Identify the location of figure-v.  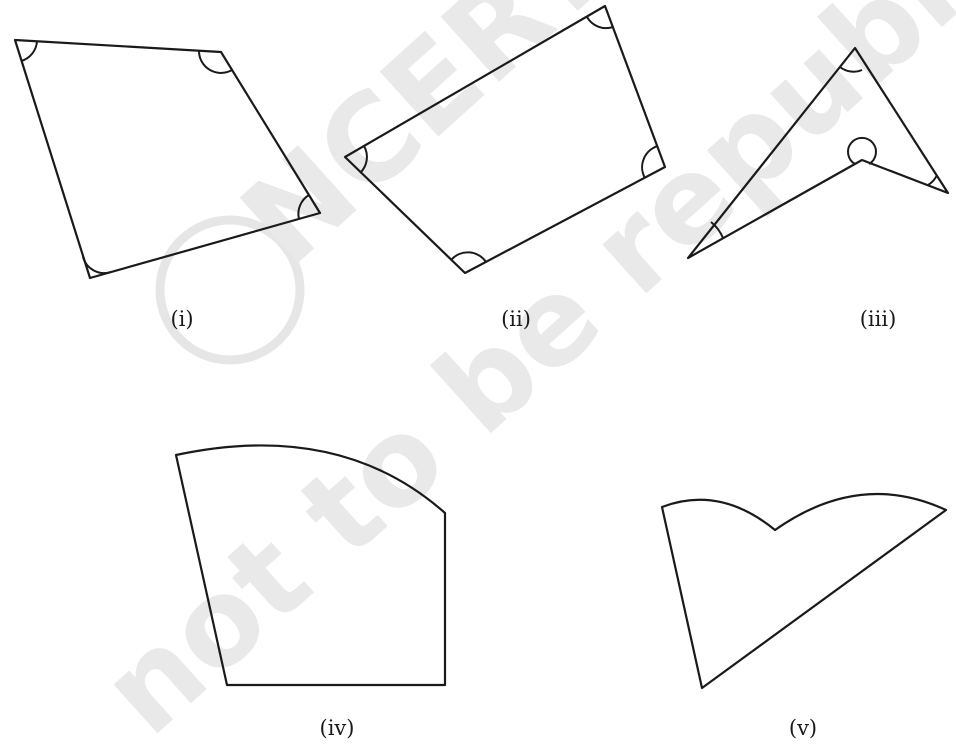
(804, 591).